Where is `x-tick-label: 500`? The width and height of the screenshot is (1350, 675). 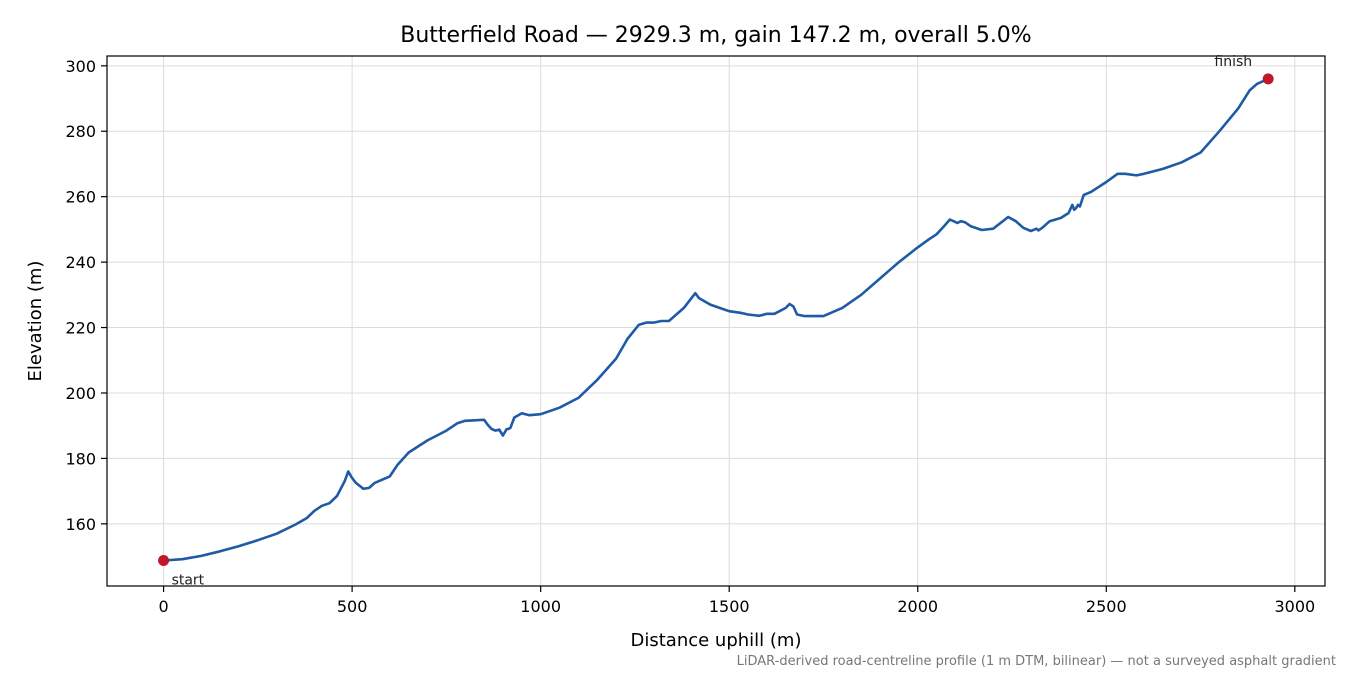
x-tick-label: 500 is located at coordinates (352, 606).